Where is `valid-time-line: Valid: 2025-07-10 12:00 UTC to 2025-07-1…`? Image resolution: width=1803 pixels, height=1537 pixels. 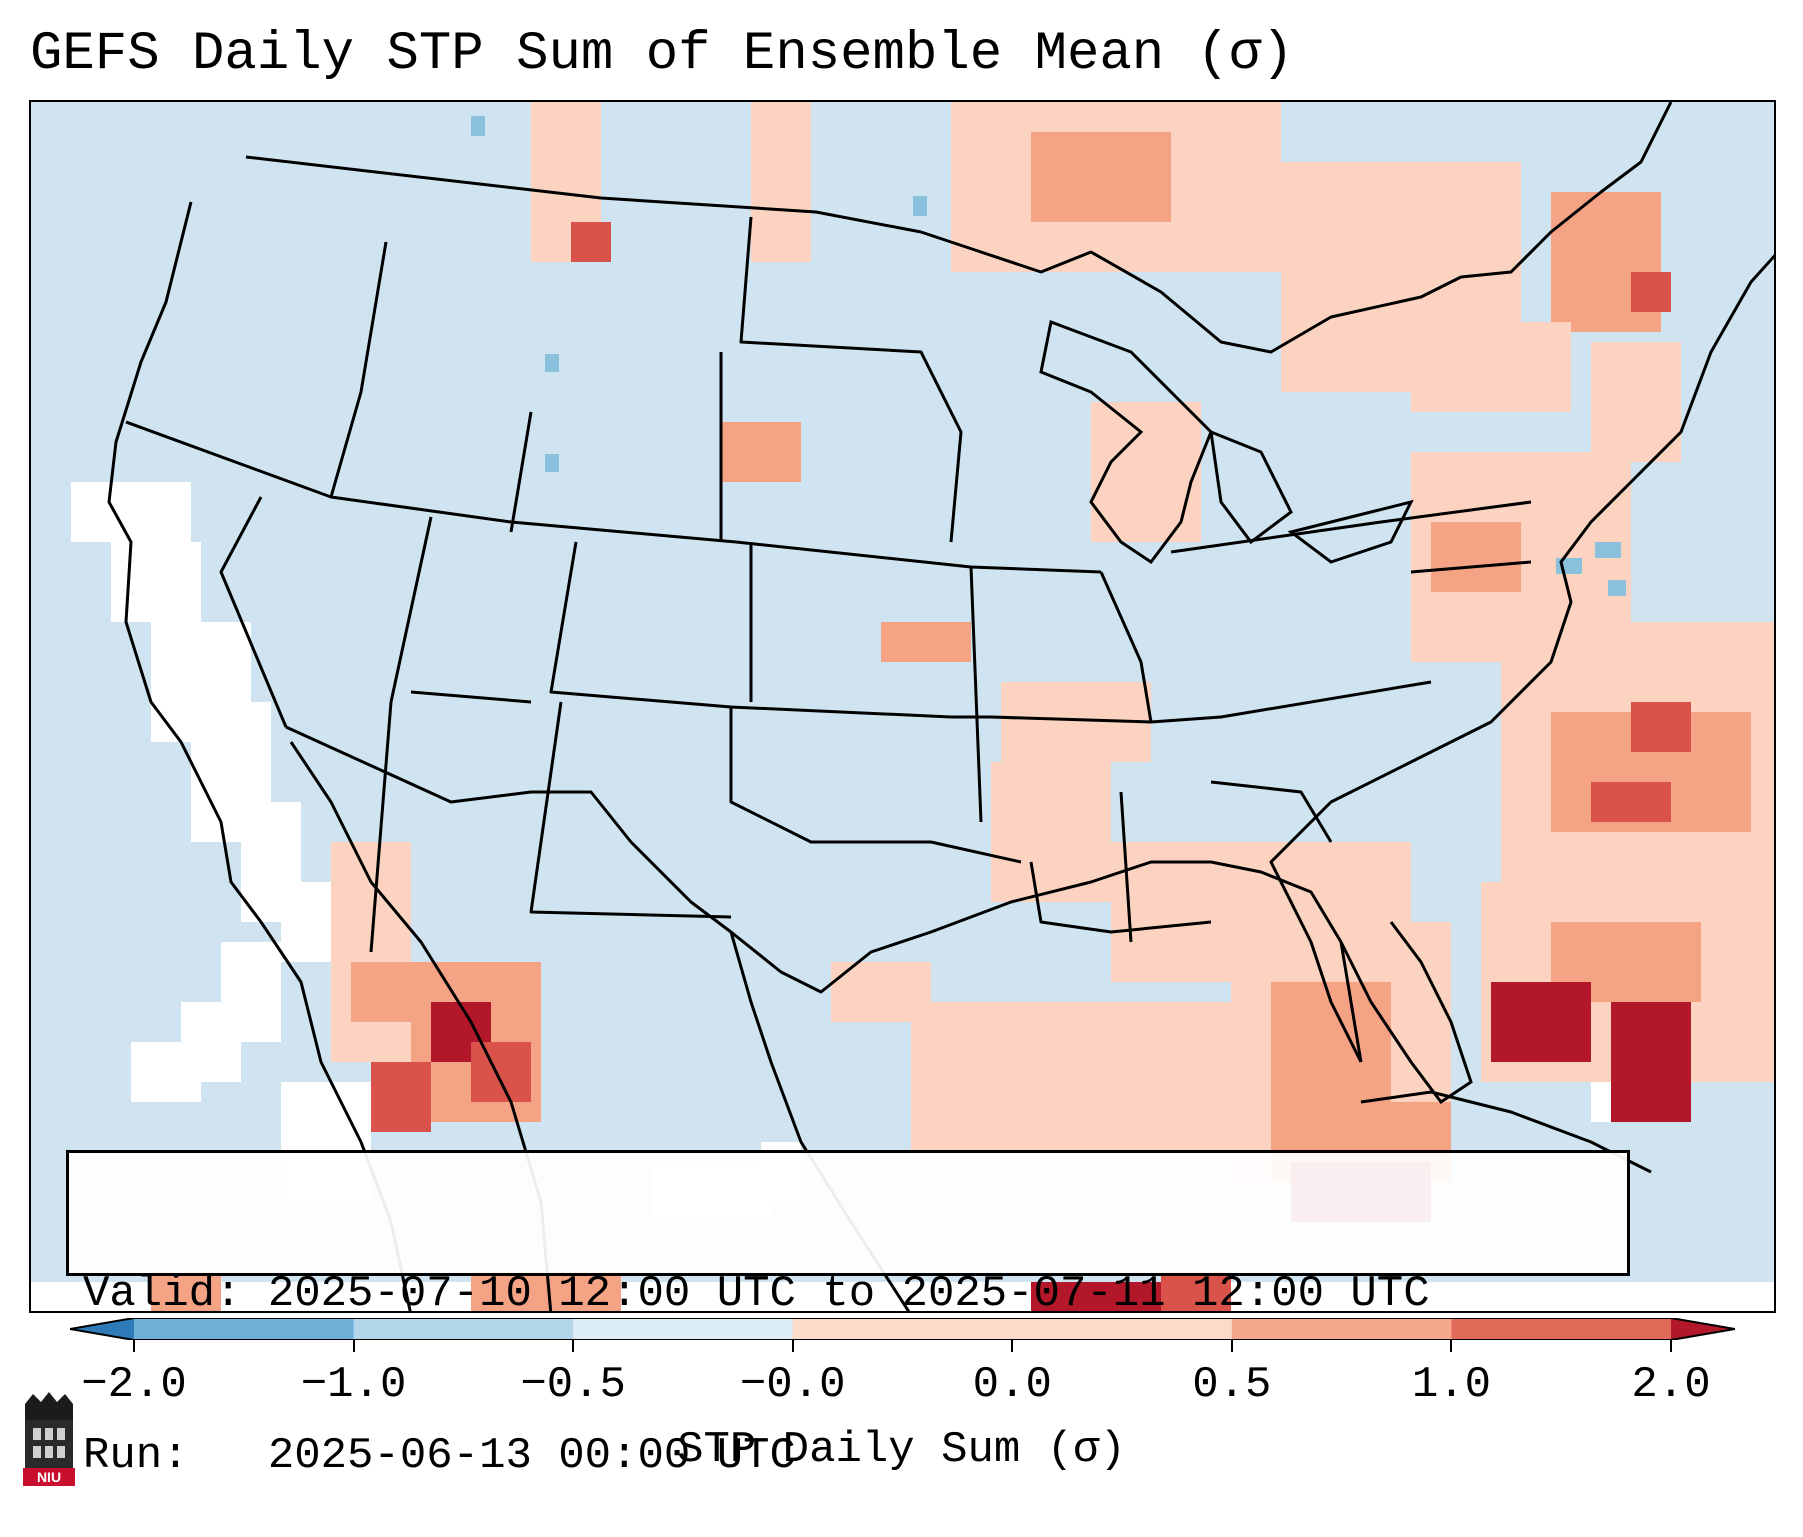 valid-time-line: Valid: 2025-07-10 12:00 UTC to 2025-07-1… is located at coordinates (756, 1294).